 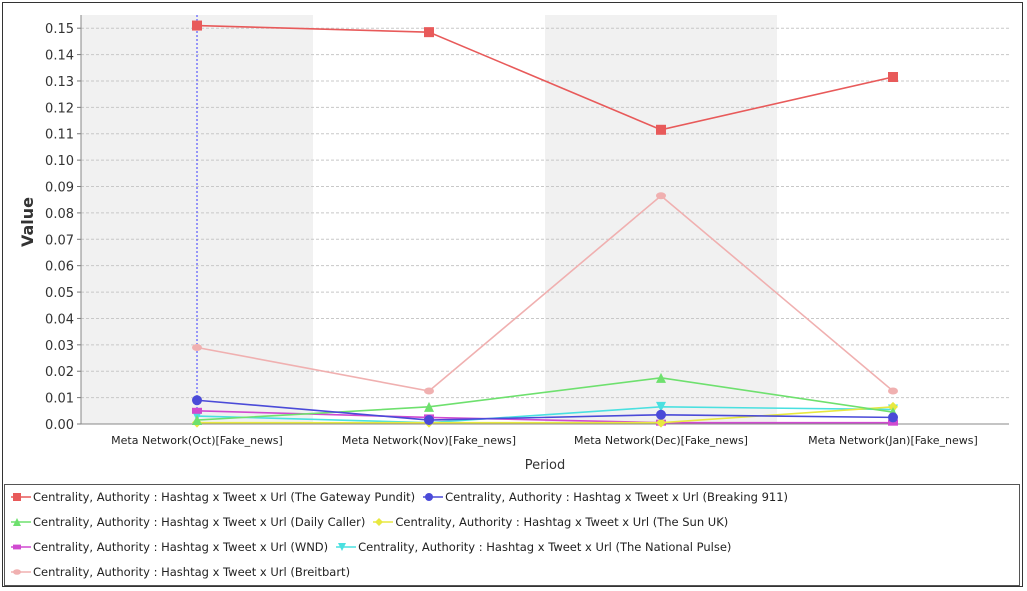 What do you see at coordinates (59, 293) in the screenshot?
I see `y-tick-label: 0.05` at bounding box center [59, 293].